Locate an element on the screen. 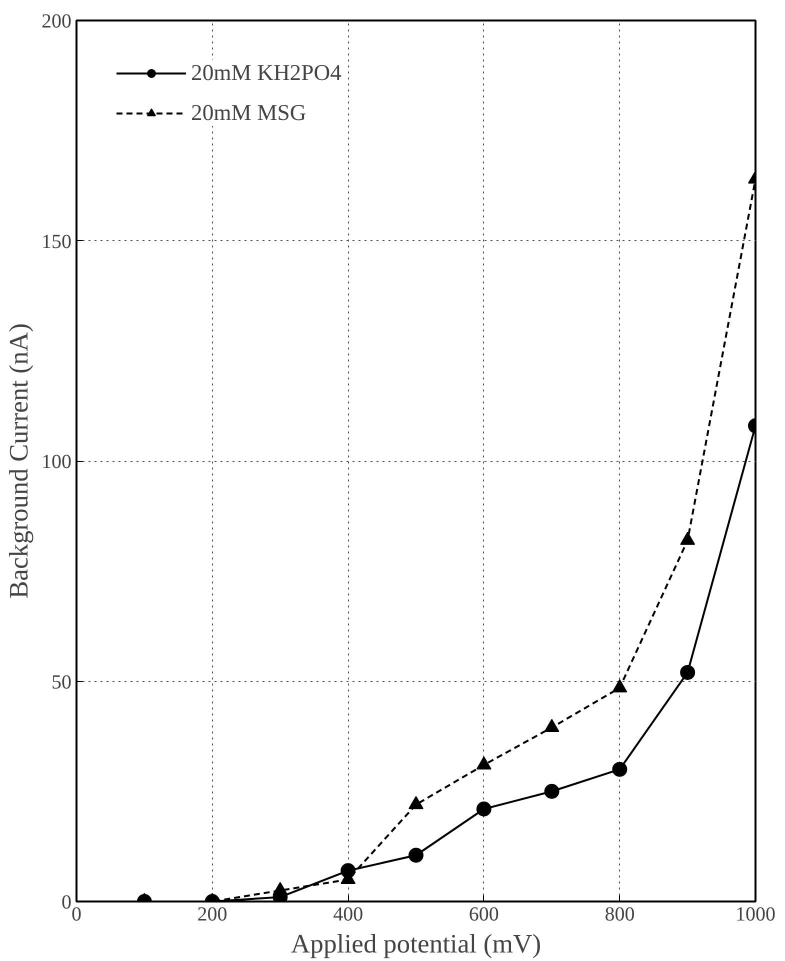  y-tick-label: 100 is located at coordinates (57, 462).